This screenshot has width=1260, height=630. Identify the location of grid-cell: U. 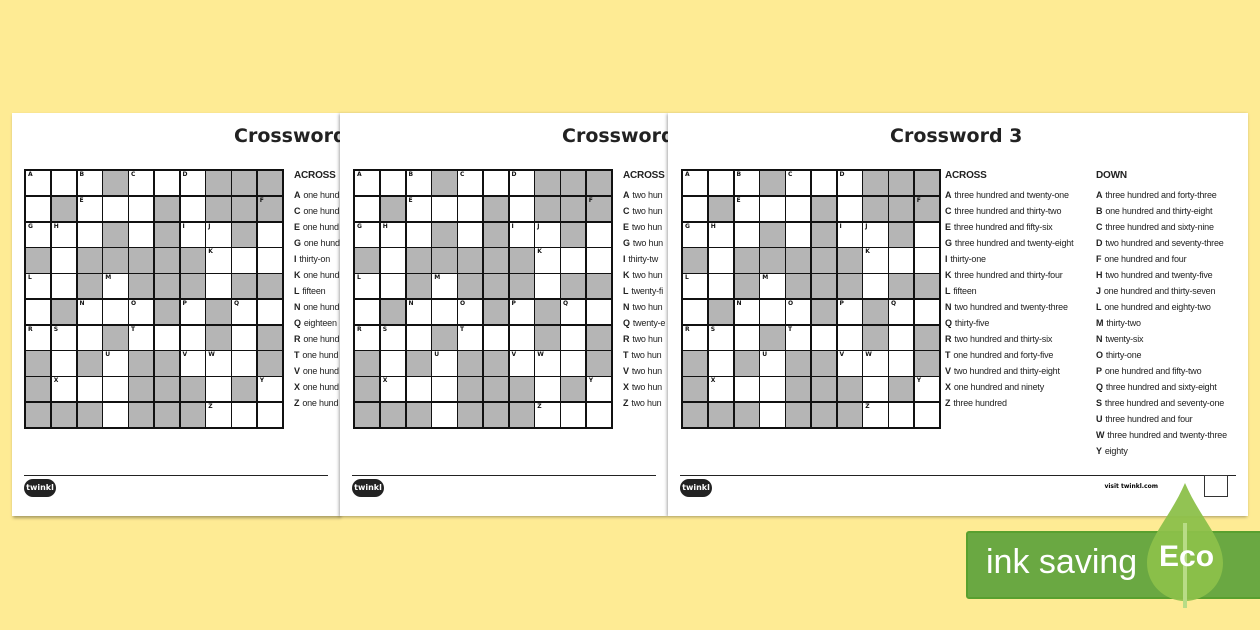
(444, 363).